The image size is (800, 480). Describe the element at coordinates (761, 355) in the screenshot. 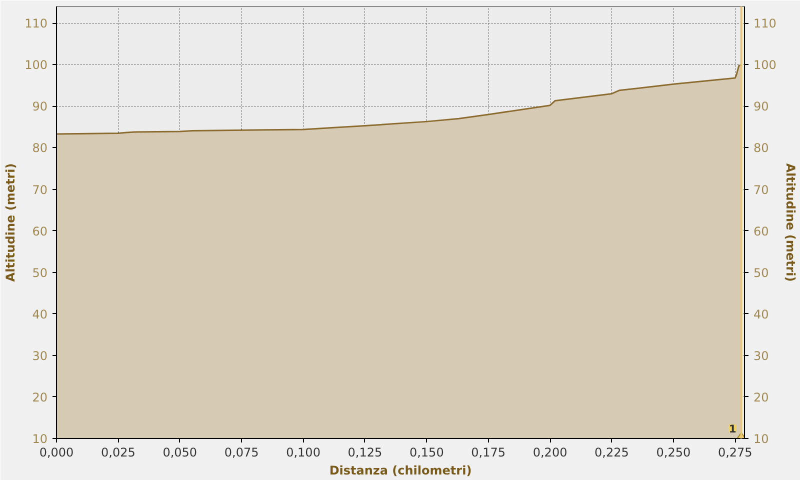

I see `y2-tick-label: 30` at that location.